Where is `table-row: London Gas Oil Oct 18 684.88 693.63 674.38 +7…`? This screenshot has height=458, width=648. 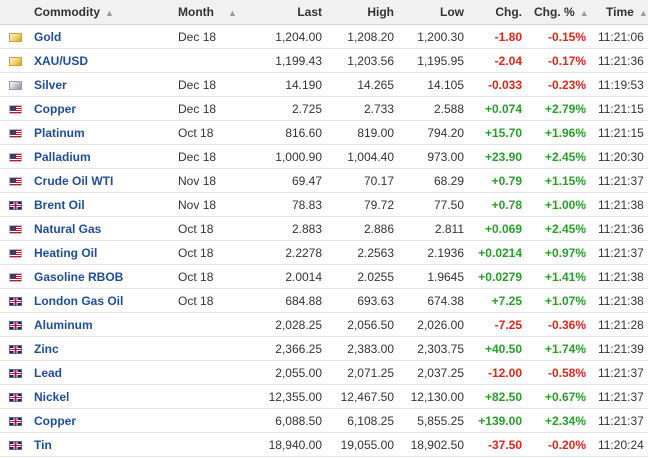
table-row: London Gas Oil Oct 18 684.88 693.63 674.38 +7… is located at coordinates (324, 300).